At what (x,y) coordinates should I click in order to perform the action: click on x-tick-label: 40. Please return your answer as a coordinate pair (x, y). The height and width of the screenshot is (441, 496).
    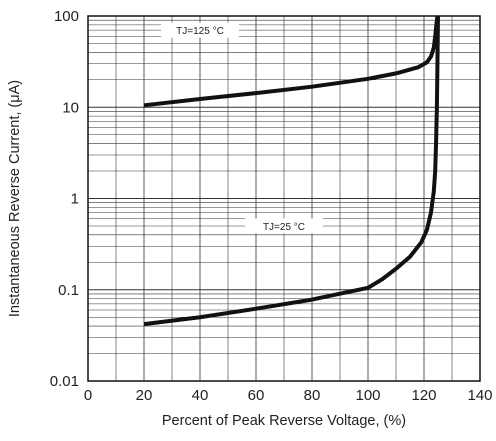
    Looking at the image, I should click on (200, 395).